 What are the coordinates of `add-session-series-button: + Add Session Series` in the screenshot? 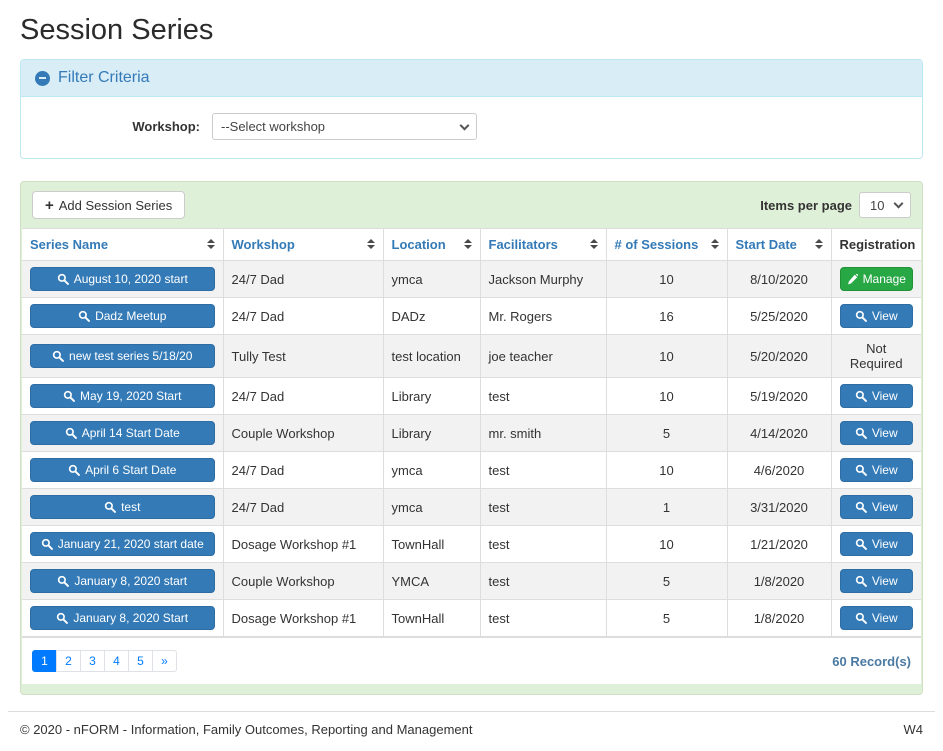 It's located at (109, 205).